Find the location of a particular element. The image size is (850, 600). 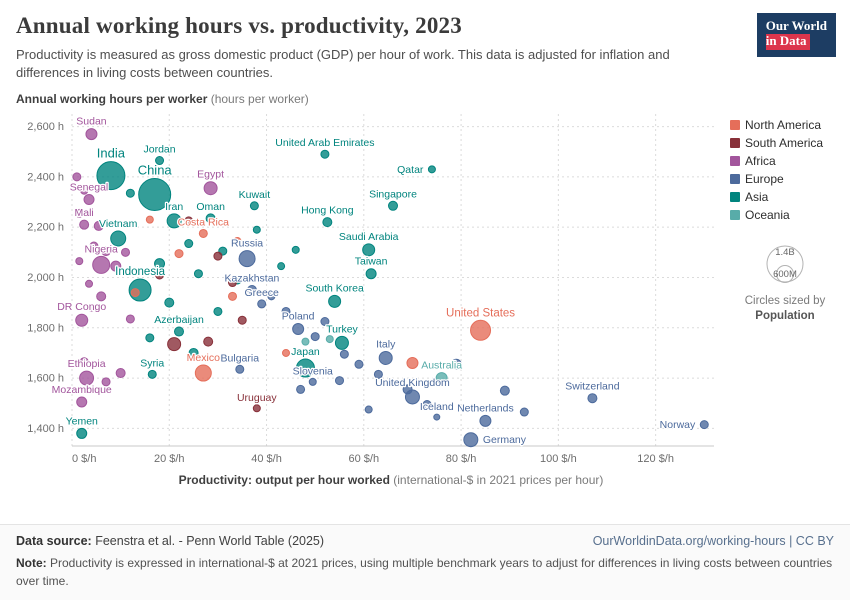

legend-item-africa: Africa is located at coordinates (790, 161).